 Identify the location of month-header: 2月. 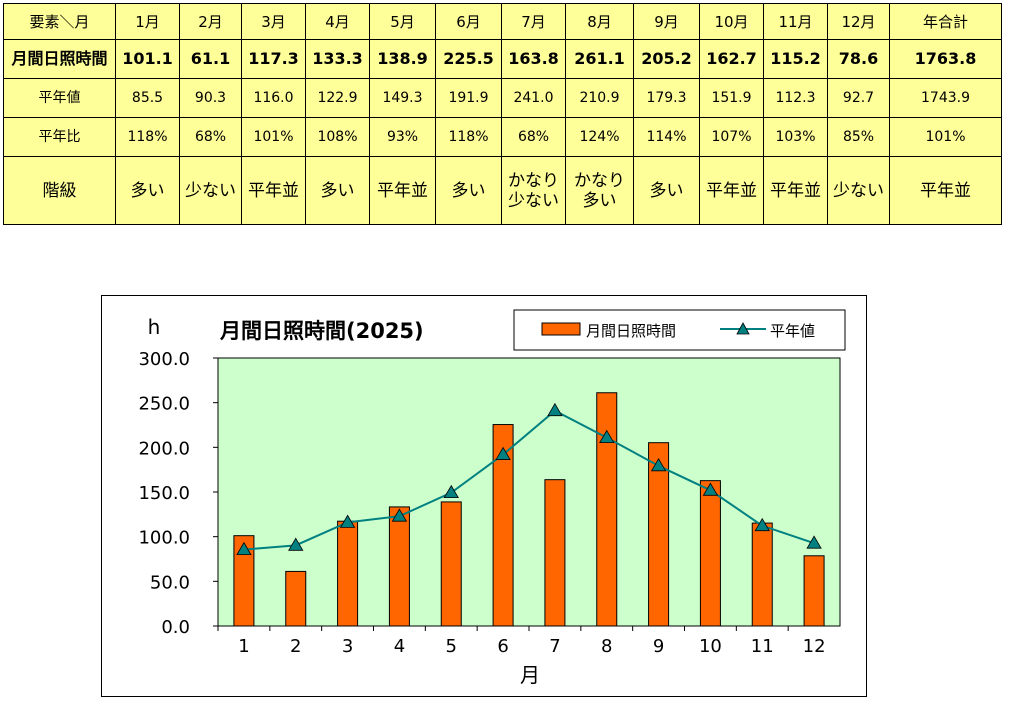
(210, 21).